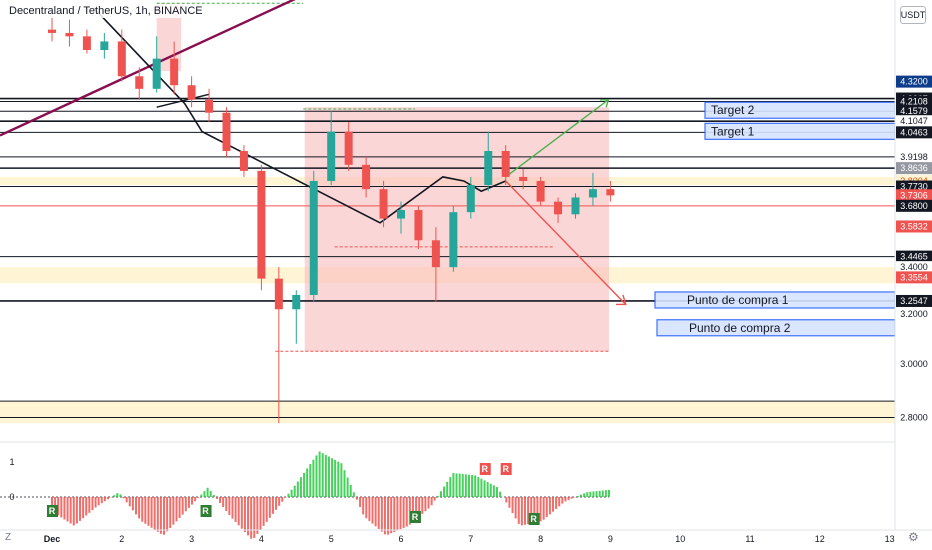  Describe the element at coordinates (485, 469) in the screenshot. I see `r-signal-label: R` at that location.